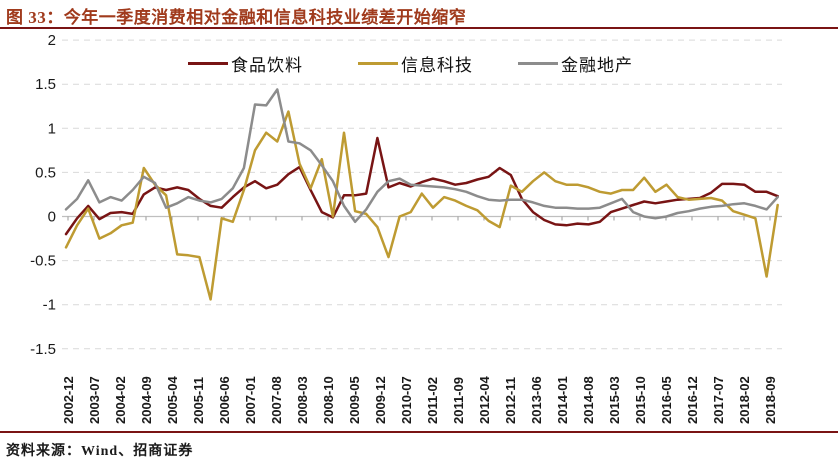  What do you see at coordinates (597, 65) in the screenshot?
I see `legend-label: 金融地产` at bounding box center [597, 65].